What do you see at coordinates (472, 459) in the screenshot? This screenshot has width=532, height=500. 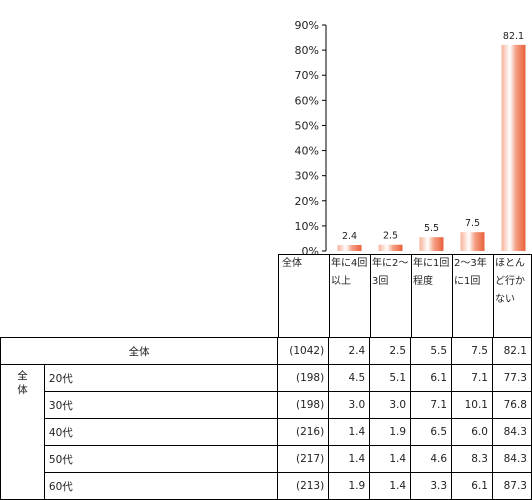 I see `table-cell: 8.3` at bounding box center [472, 459].